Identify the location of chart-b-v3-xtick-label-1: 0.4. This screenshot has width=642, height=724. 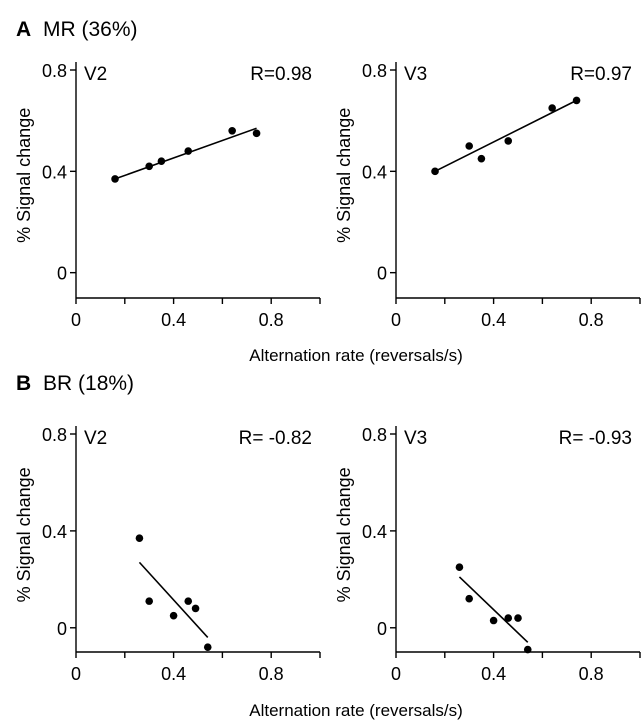
(493, 674).